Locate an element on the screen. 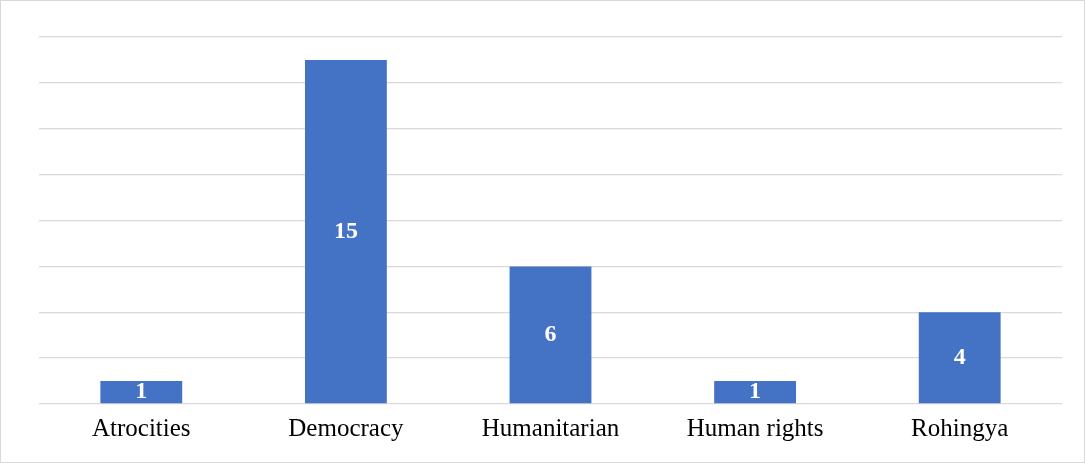  data-label: 6 is located at coordinates (550, 333).